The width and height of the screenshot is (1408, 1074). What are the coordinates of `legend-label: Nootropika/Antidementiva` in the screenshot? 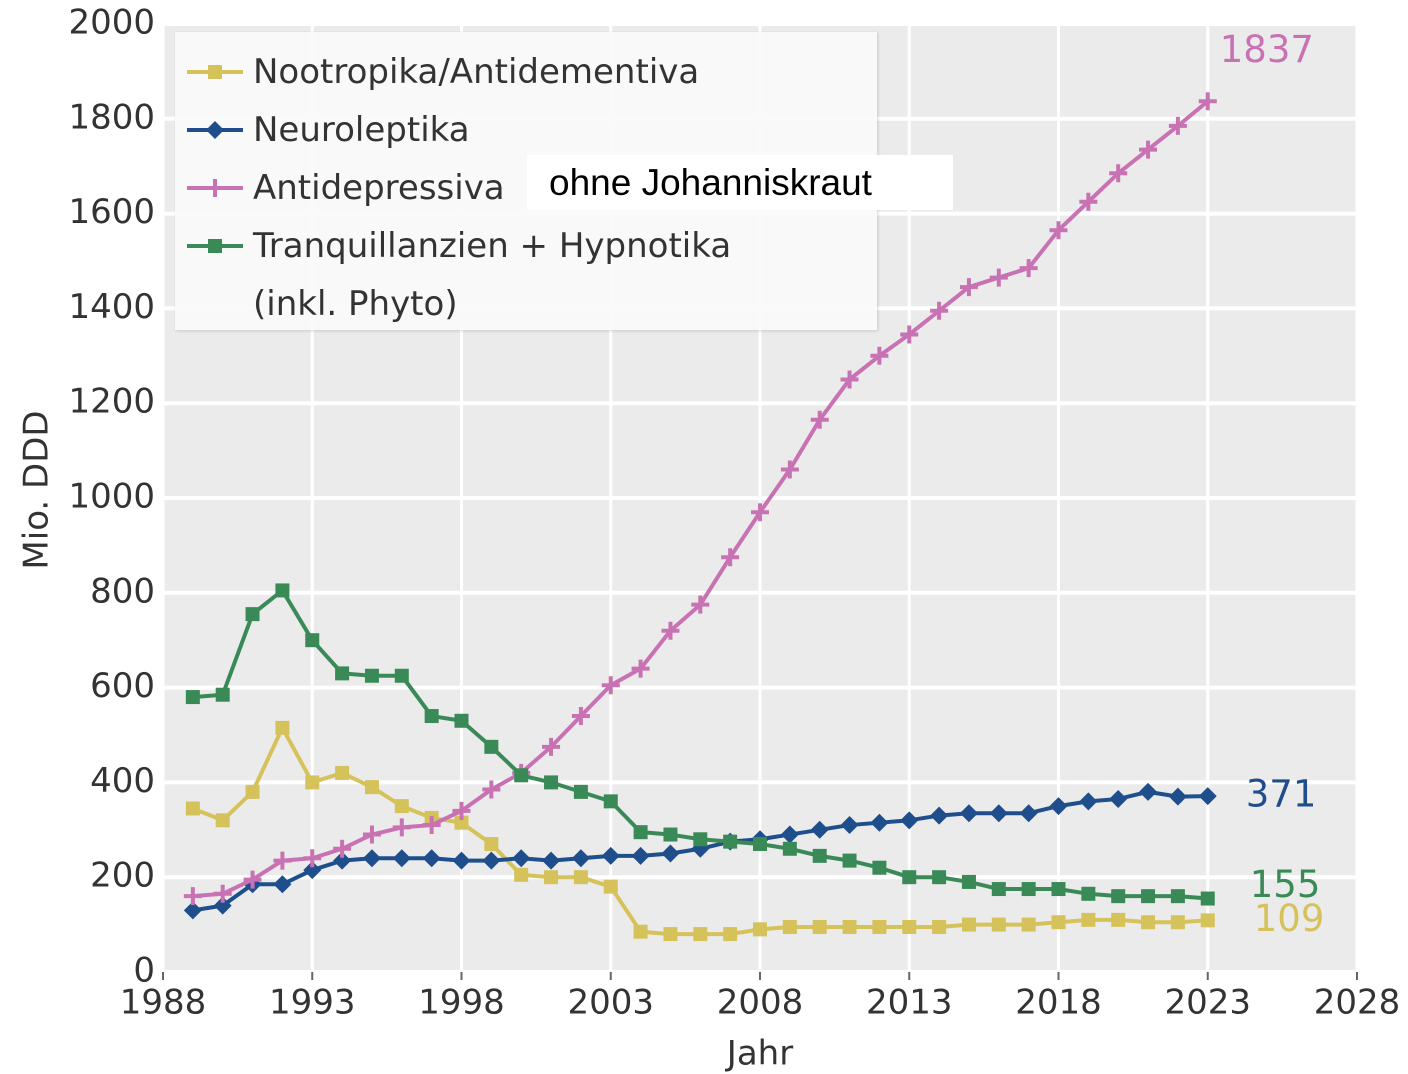 It's located at (476, 72).